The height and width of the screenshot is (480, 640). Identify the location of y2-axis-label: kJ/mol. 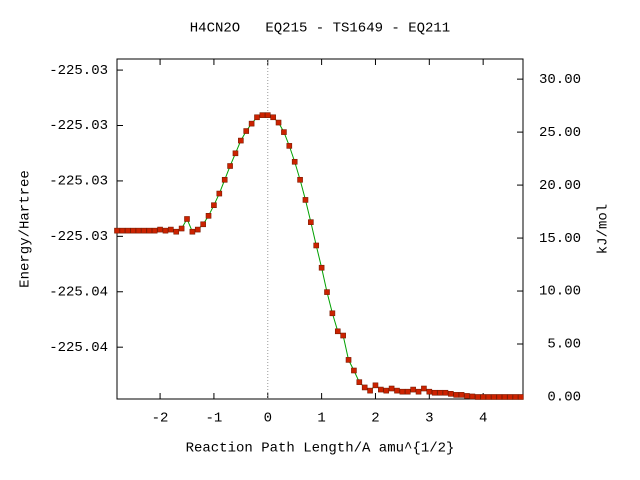
(604, 229).